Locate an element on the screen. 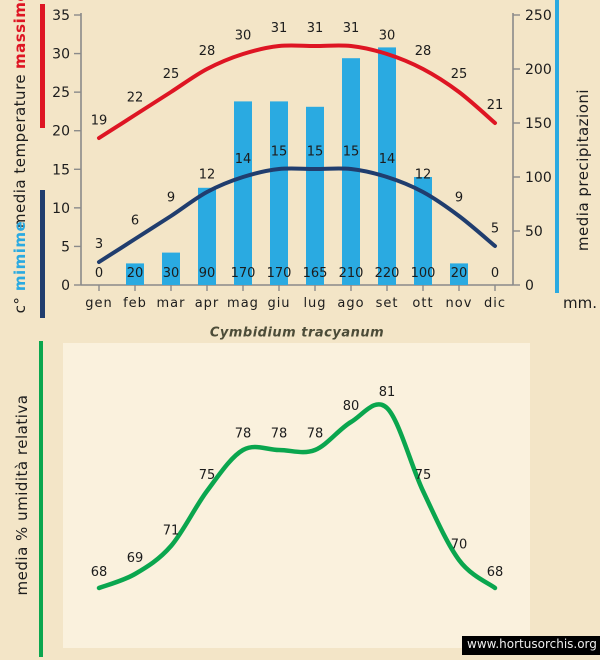  left-axis-tick-label: 5 is located at coordinates (65, 247).